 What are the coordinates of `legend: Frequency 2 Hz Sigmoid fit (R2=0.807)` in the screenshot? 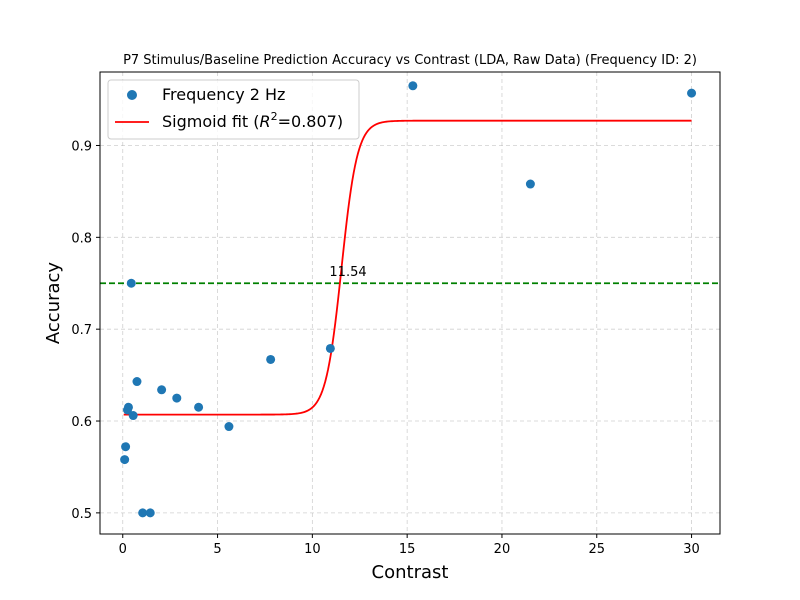 It's located at (233, 109).